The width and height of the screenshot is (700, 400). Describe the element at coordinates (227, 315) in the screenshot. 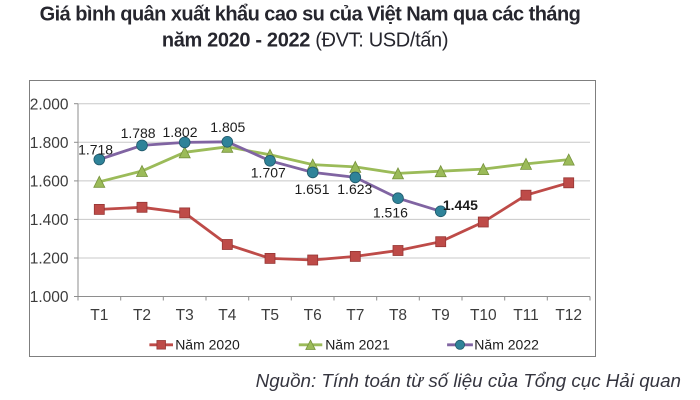

I see `svg-text: T4` at that location.